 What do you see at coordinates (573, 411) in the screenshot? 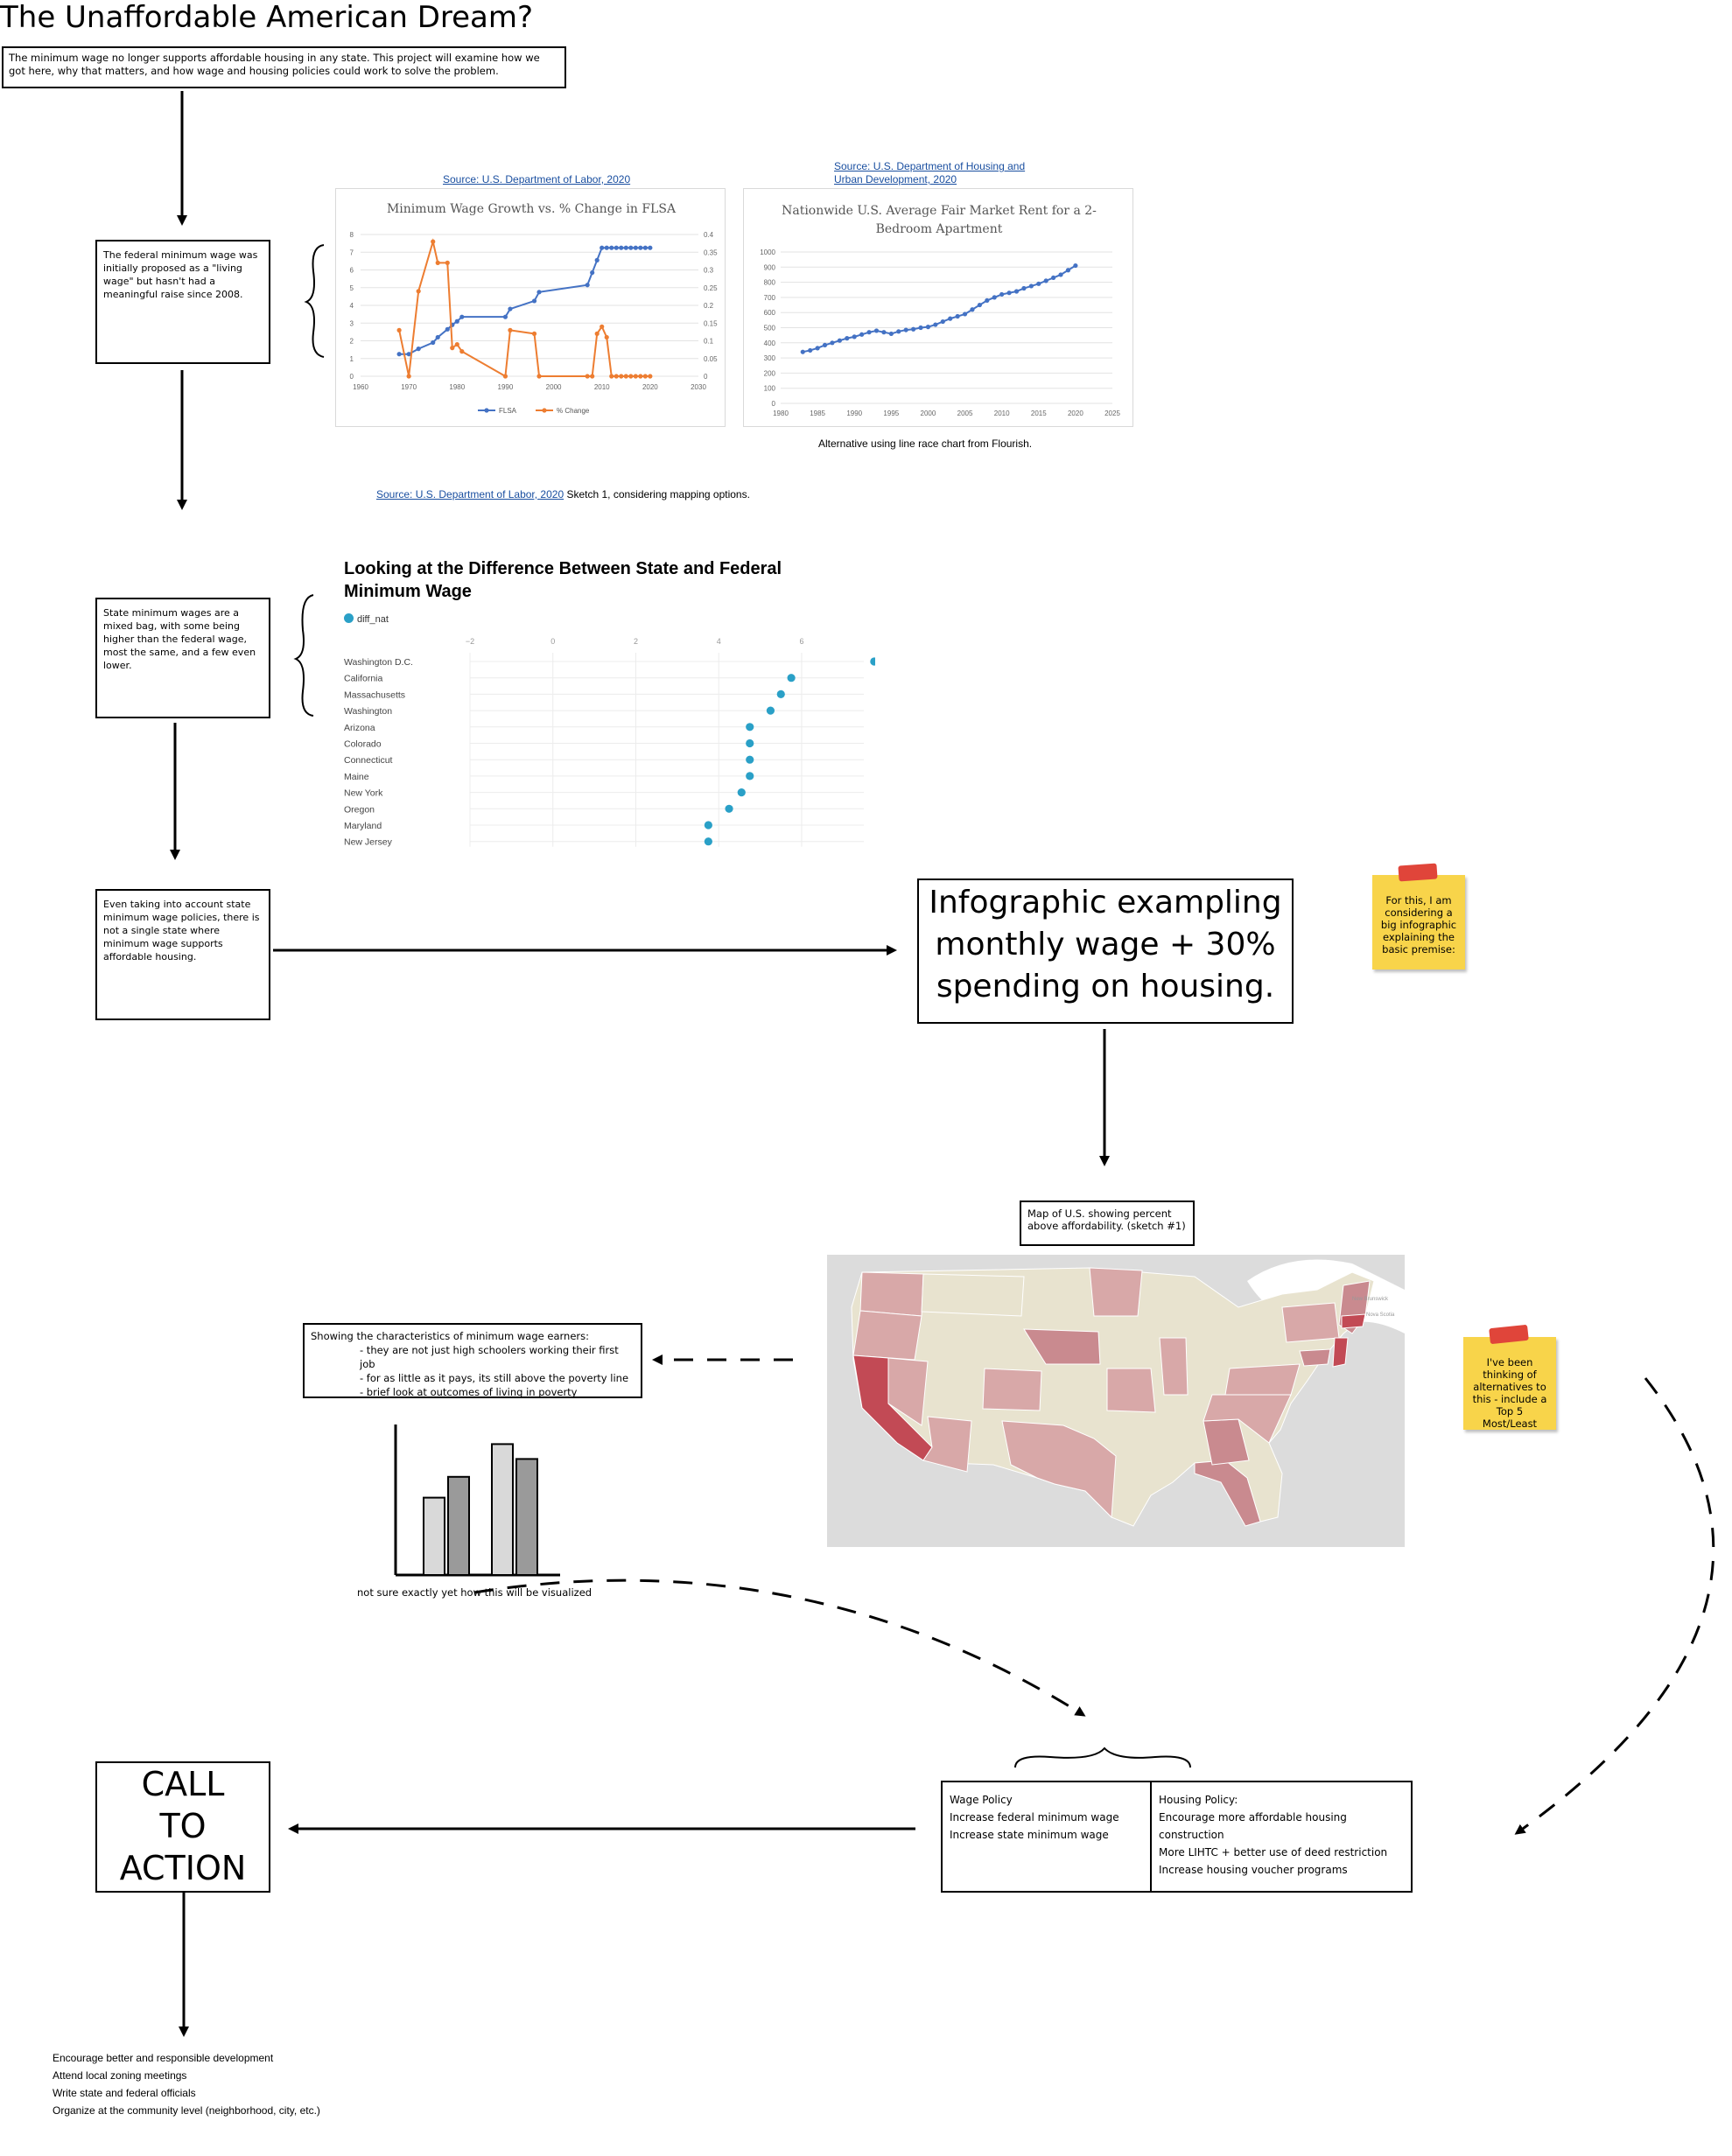
I see `legend-label: % Change` at bounding box center [573, 411].